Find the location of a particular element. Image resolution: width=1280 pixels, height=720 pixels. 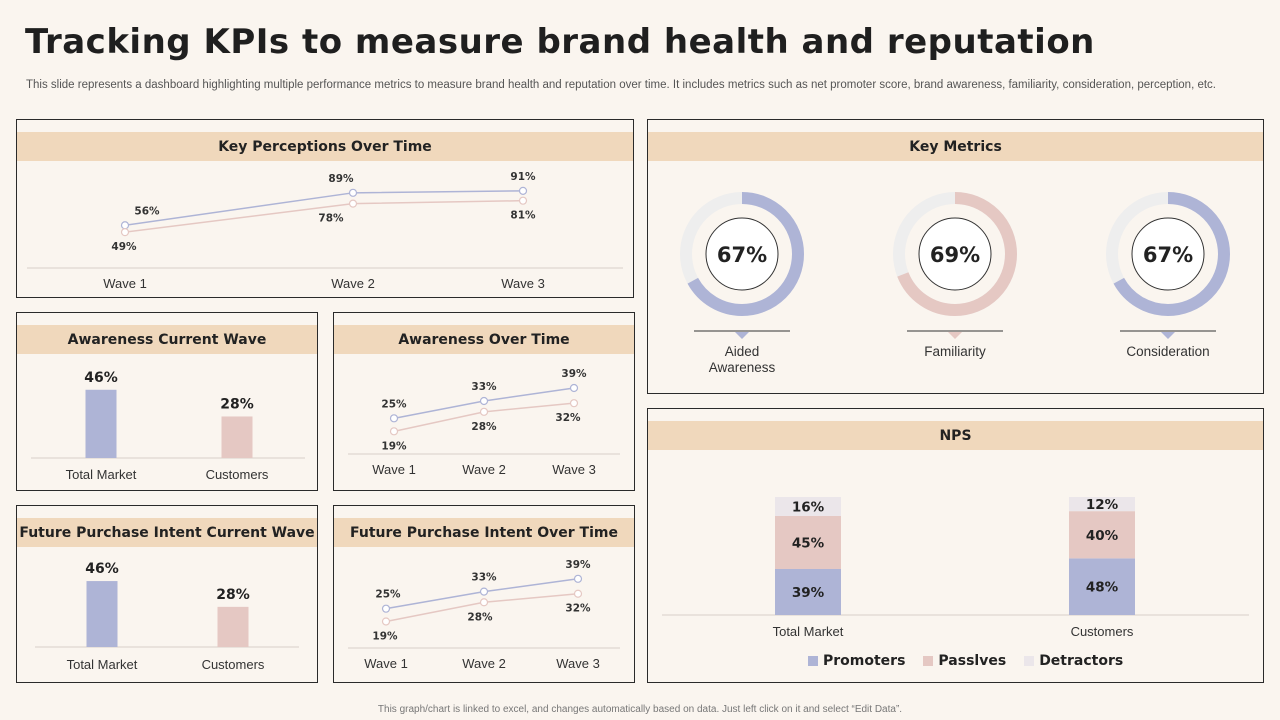

awareness-current-chart: 46% Total Market 28% Customers is located at coordinates (167, 401).